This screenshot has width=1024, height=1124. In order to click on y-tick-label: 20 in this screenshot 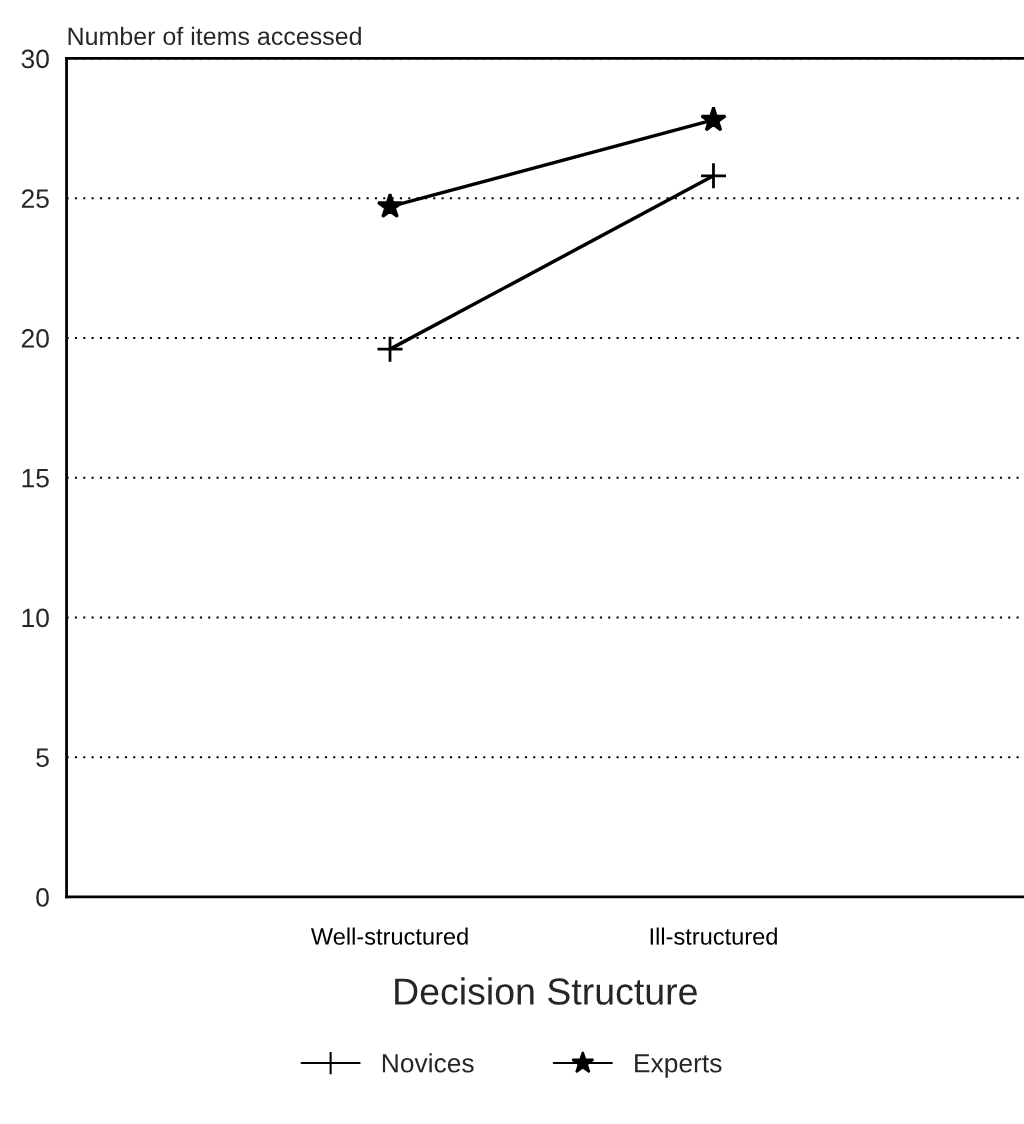, I will do `click(35, 338)`.